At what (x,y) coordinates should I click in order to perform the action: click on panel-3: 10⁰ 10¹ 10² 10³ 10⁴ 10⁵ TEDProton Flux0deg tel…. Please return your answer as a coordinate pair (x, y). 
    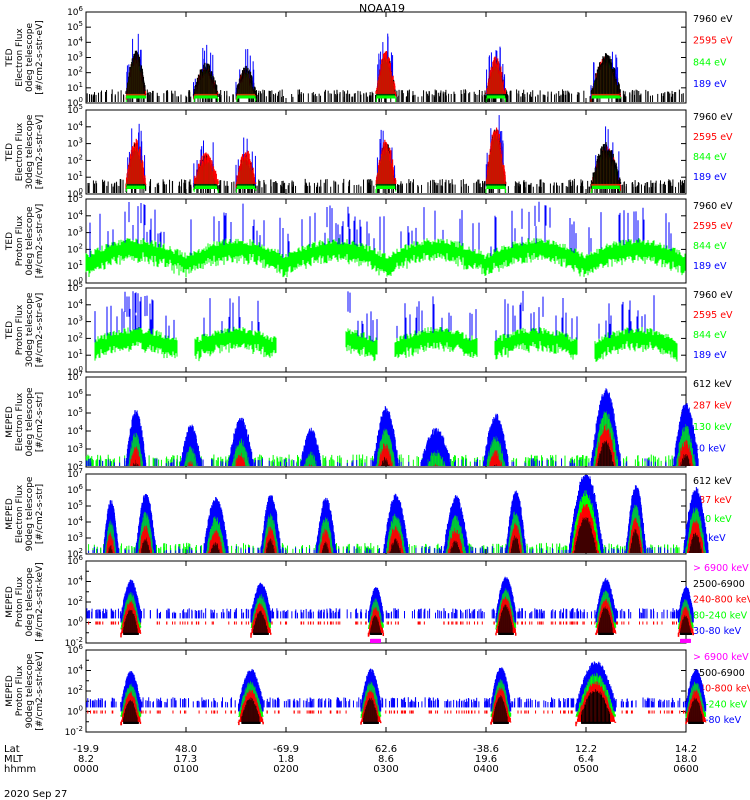
    Looking at the image, I should click on (369, 240).